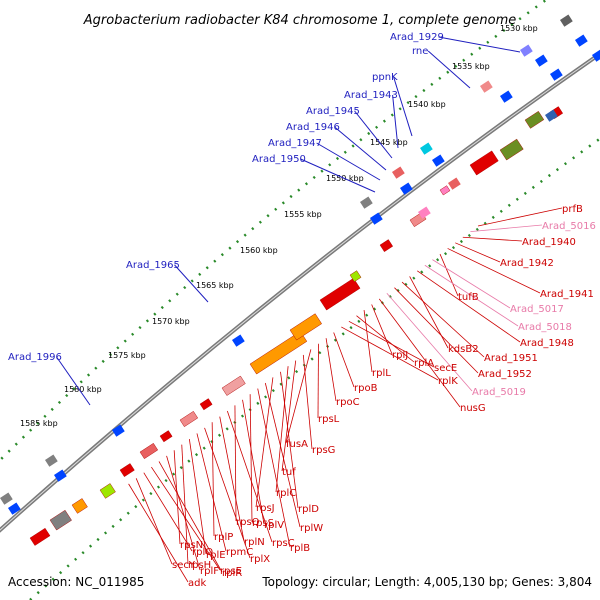 This screenshot has width=600, height=600. What do you see at coordinates (283, 543) in the screenshot?
I see `gene-label: rpsC` at bounding box center [283, 543].